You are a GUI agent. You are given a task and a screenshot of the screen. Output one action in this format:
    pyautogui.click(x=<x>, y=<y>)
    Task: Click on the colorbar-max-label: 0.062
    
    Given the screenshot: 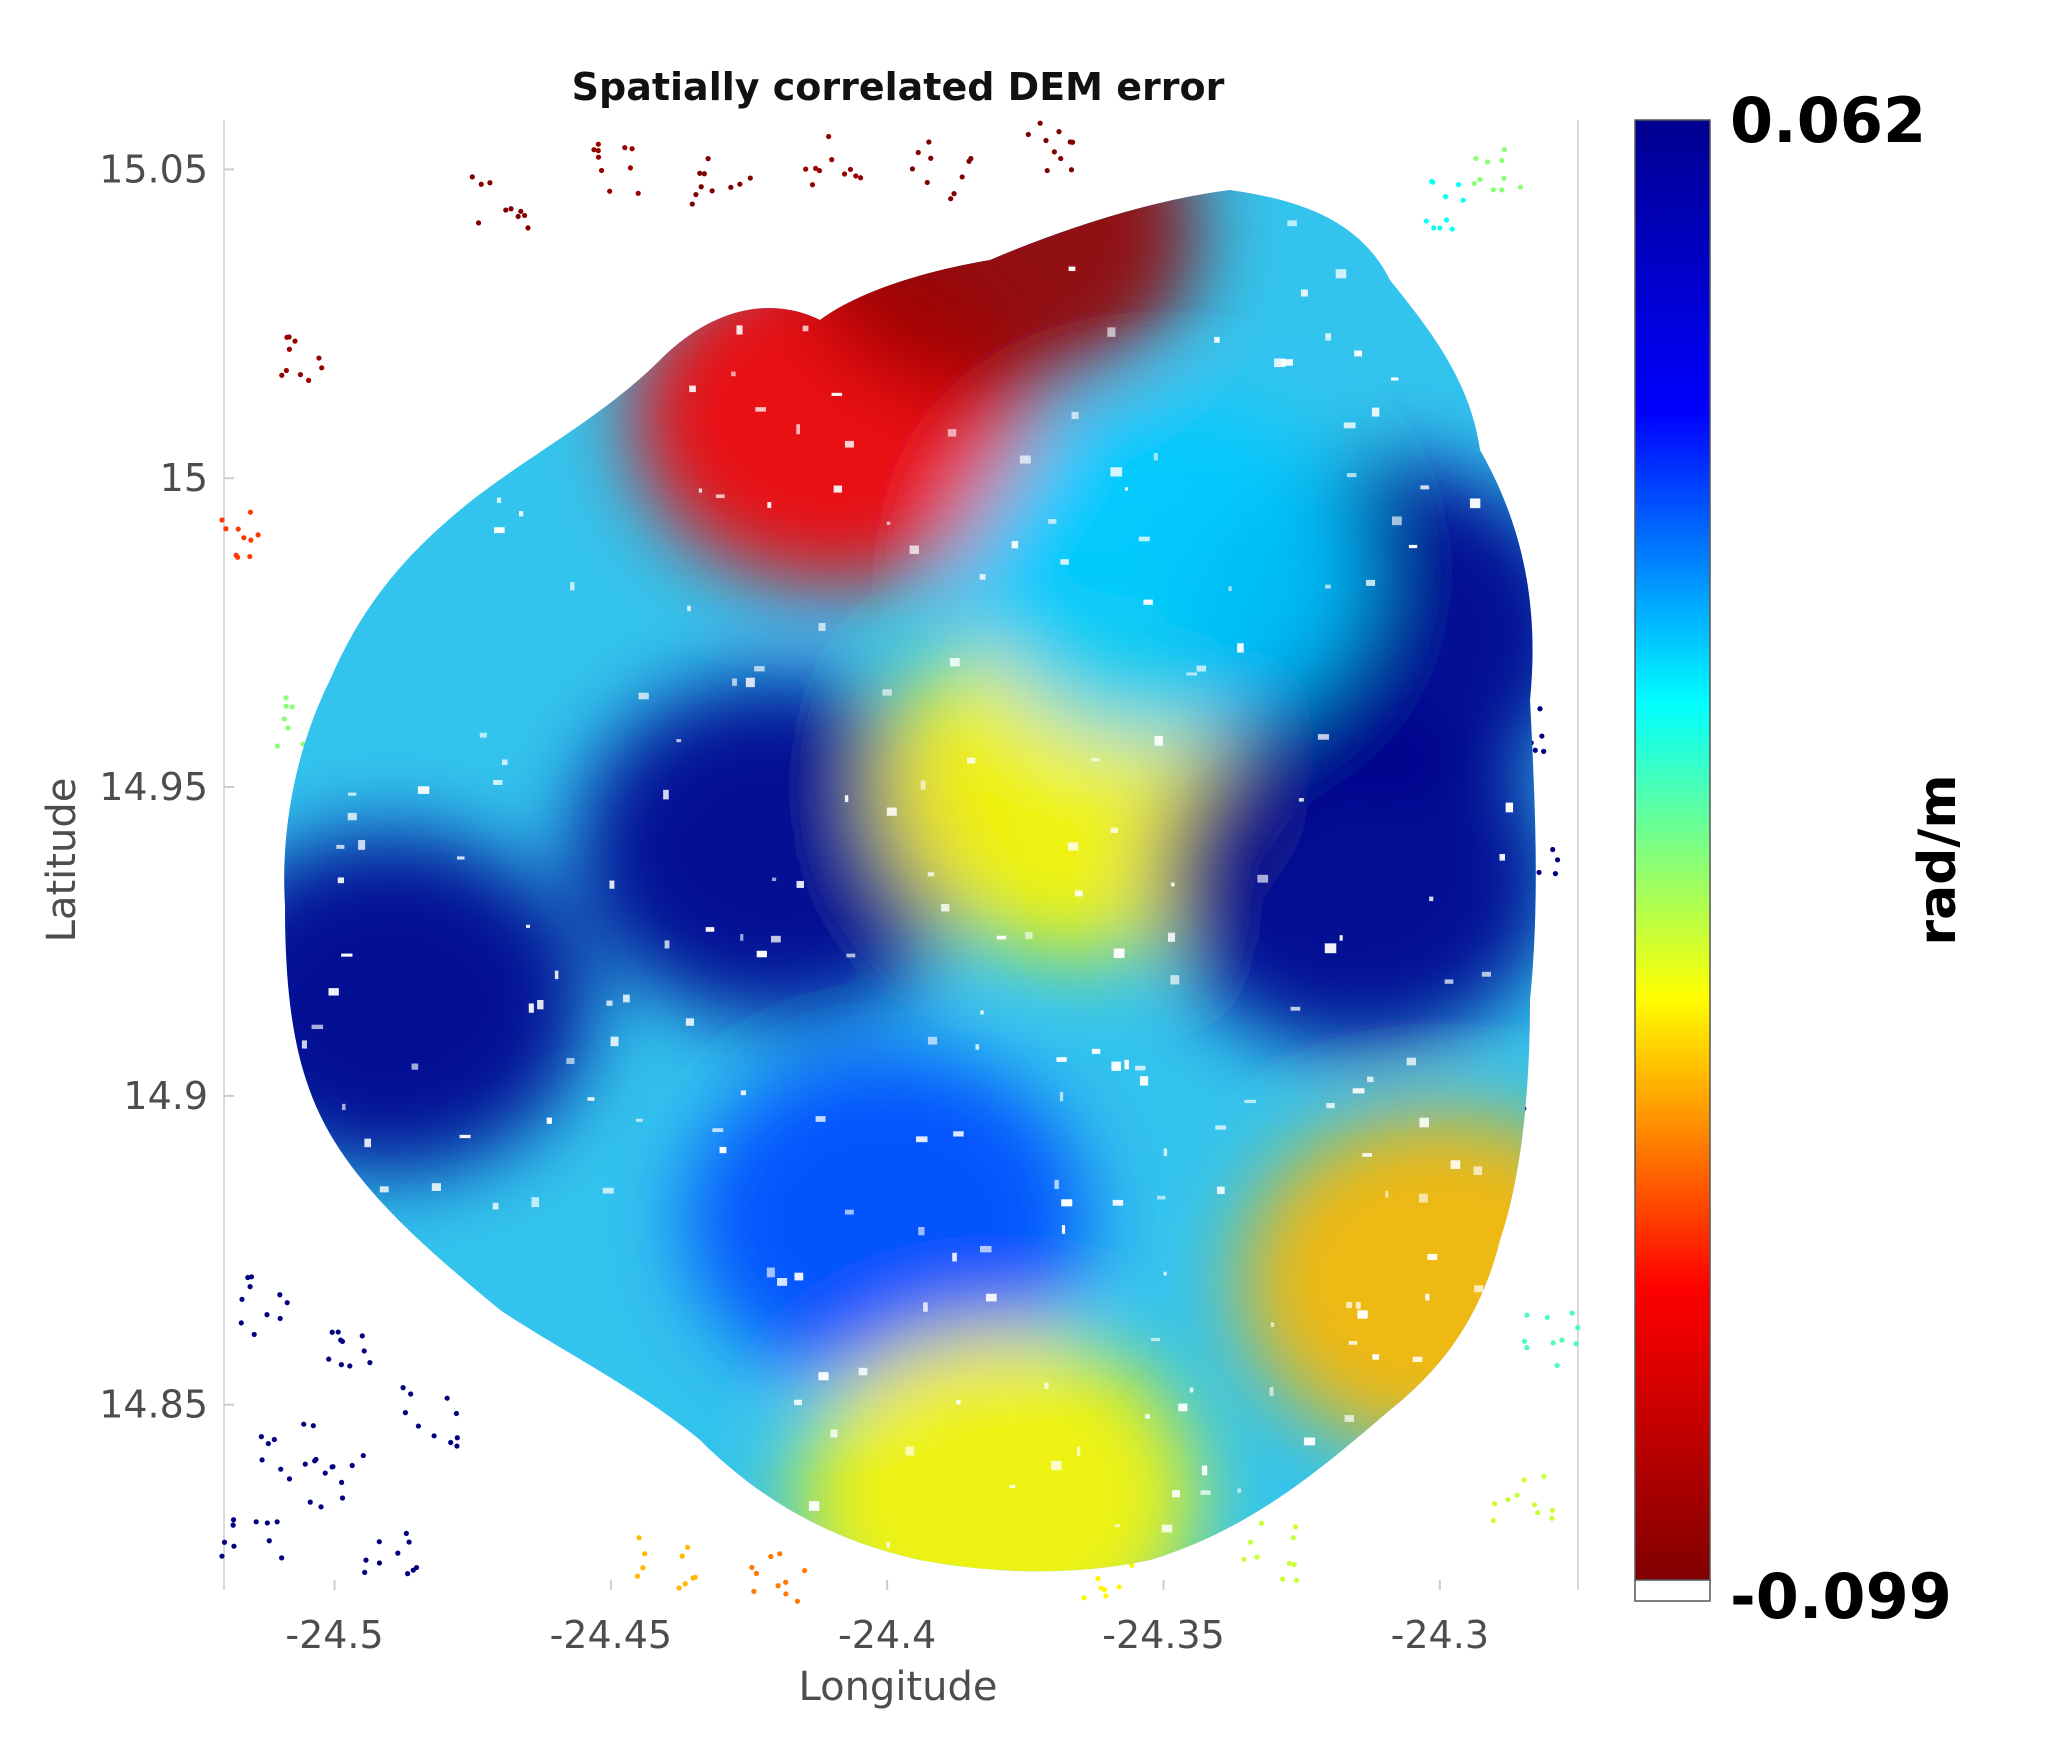 What is the action you would take?
    pyautogui.click(x=1828, y=120)
    